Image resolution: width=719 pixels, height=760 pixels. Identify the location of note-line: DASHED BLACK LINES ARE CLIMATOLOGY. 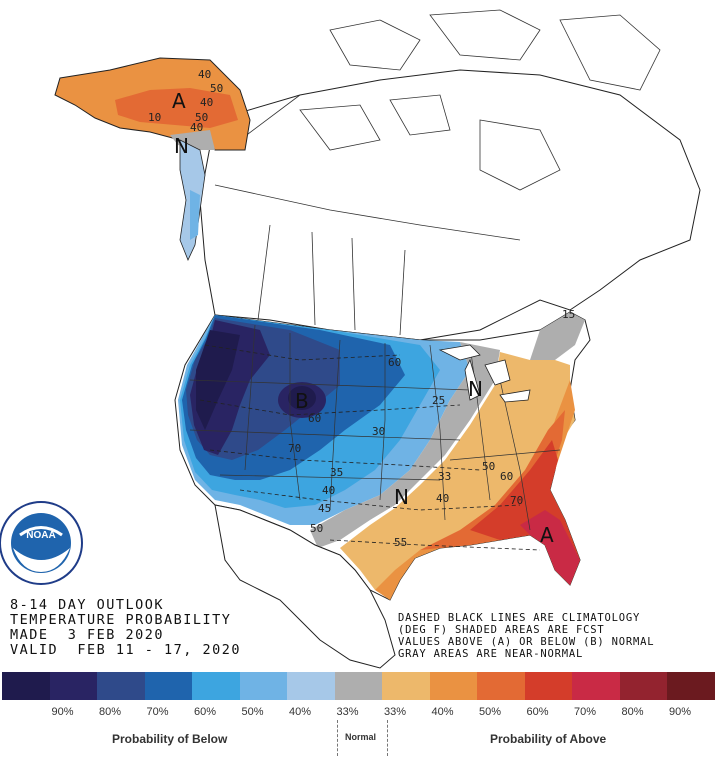
(519, 618).